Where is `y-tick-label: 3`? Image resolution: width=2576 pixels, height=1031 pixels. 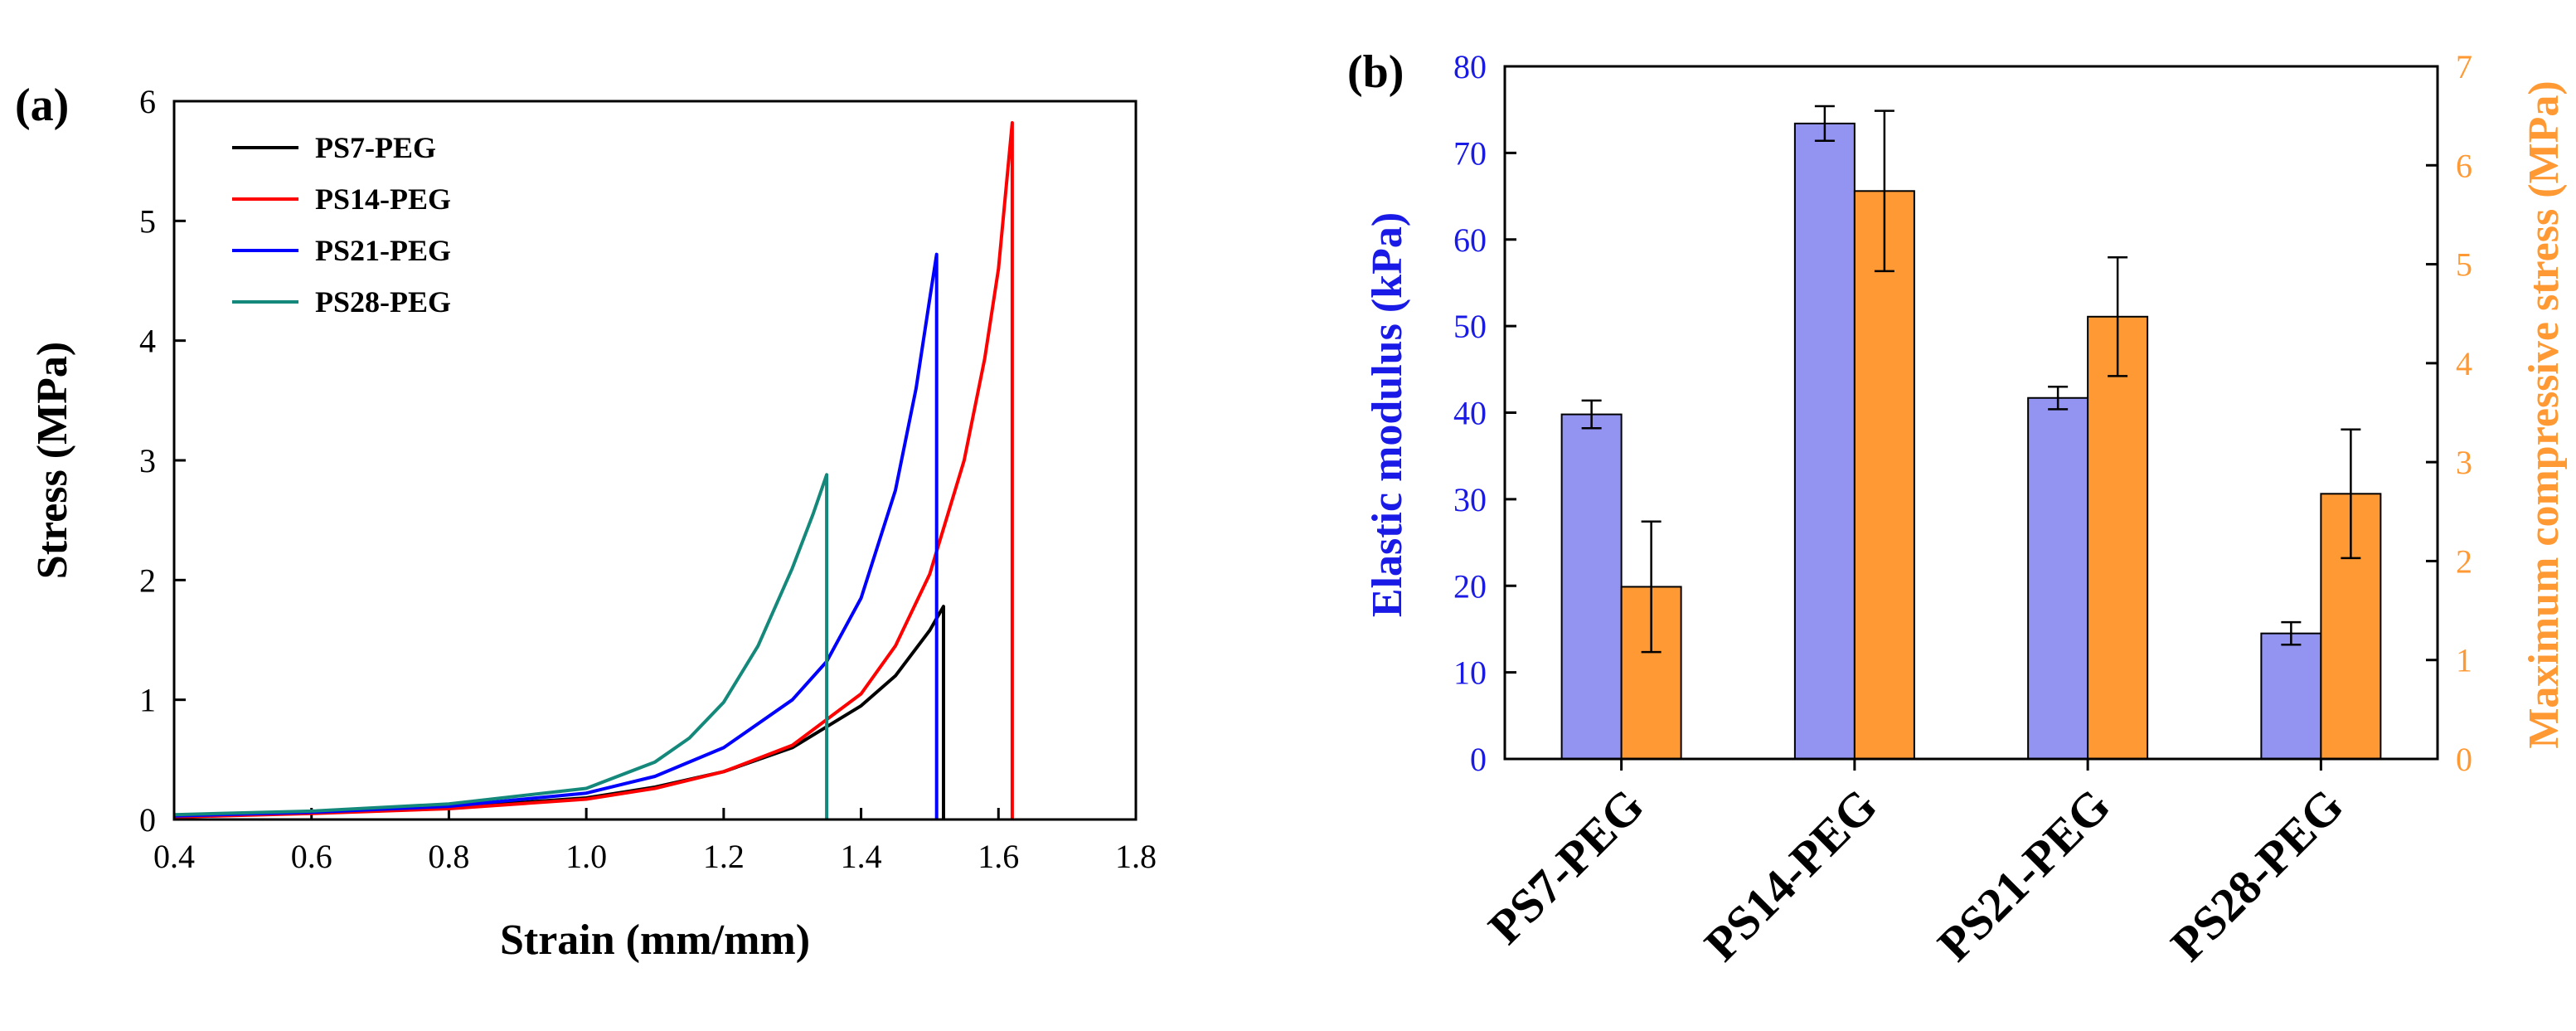
y-tick-label: 3 is located at coordinates (147, 460).